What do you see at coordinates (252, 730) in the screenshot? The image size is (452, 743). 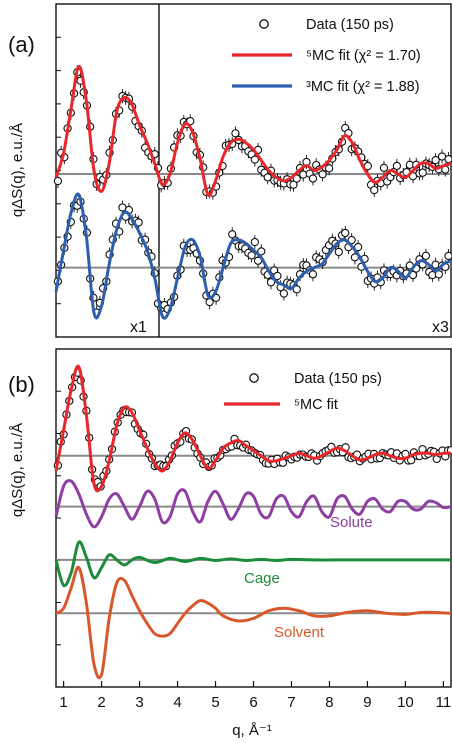 I see `x-axis-label: q, Å⁻¹` at bounding box center [252, 730].